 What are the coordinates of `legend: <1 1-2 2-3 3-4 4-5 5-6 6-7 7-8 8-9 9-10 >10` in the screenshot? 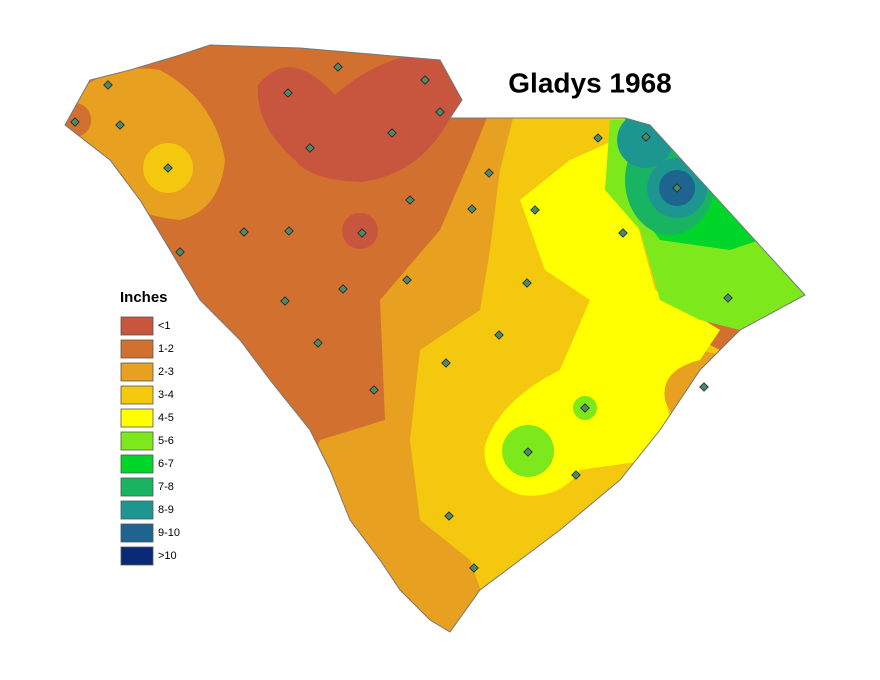 It's located at (150, 441).